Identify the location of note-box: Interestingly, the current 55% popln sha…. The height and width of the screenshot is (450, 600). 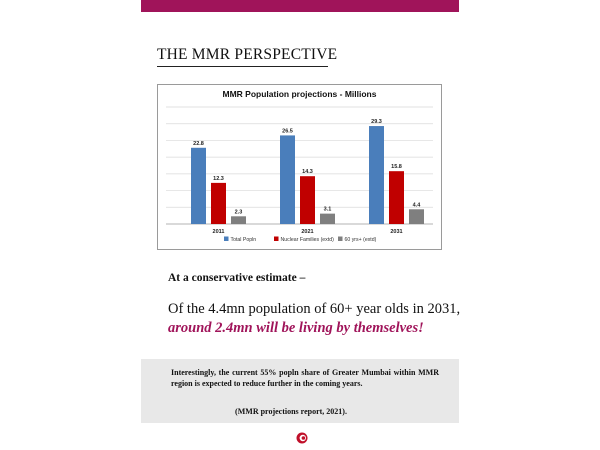
(300, 391).